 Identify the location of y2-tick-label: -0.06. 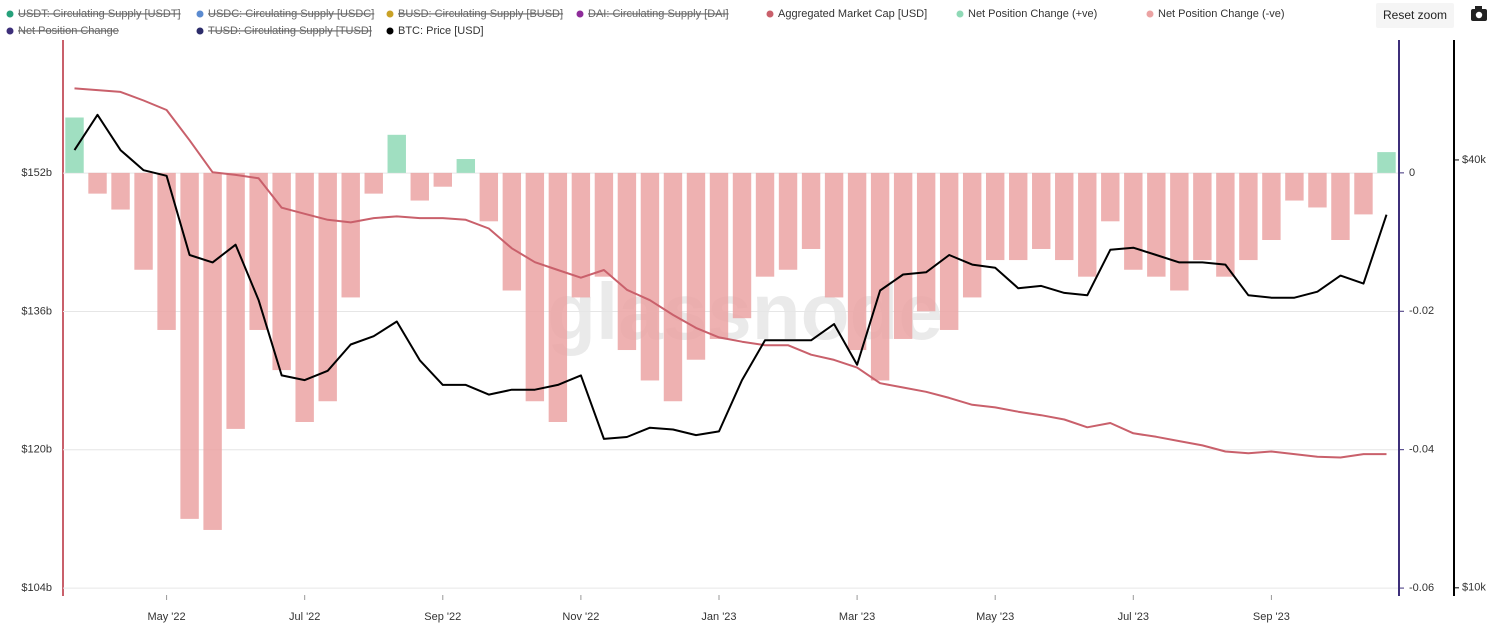
(1421, 588).